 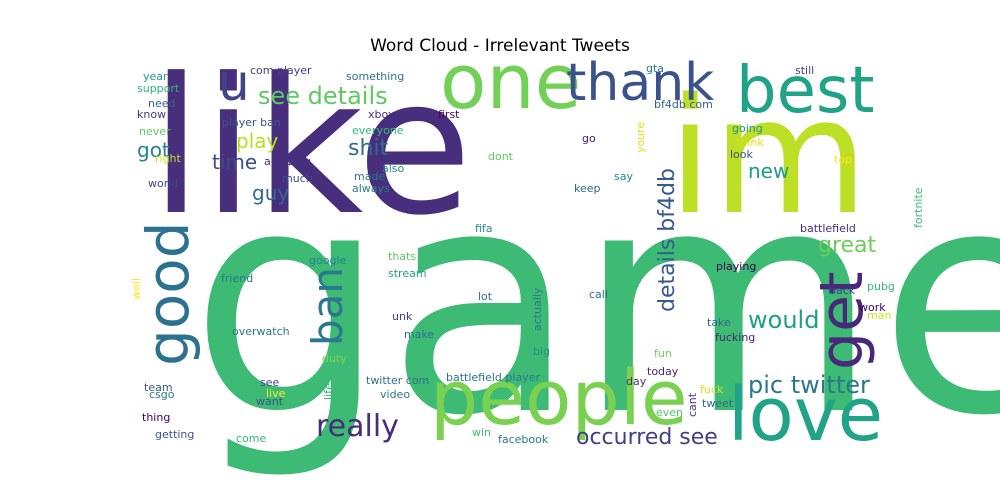 What do you see at coordinates (683, 104) in the screenshot?
I see `word-bf4db-com: bf4db com` at bounding box center [683, 104].